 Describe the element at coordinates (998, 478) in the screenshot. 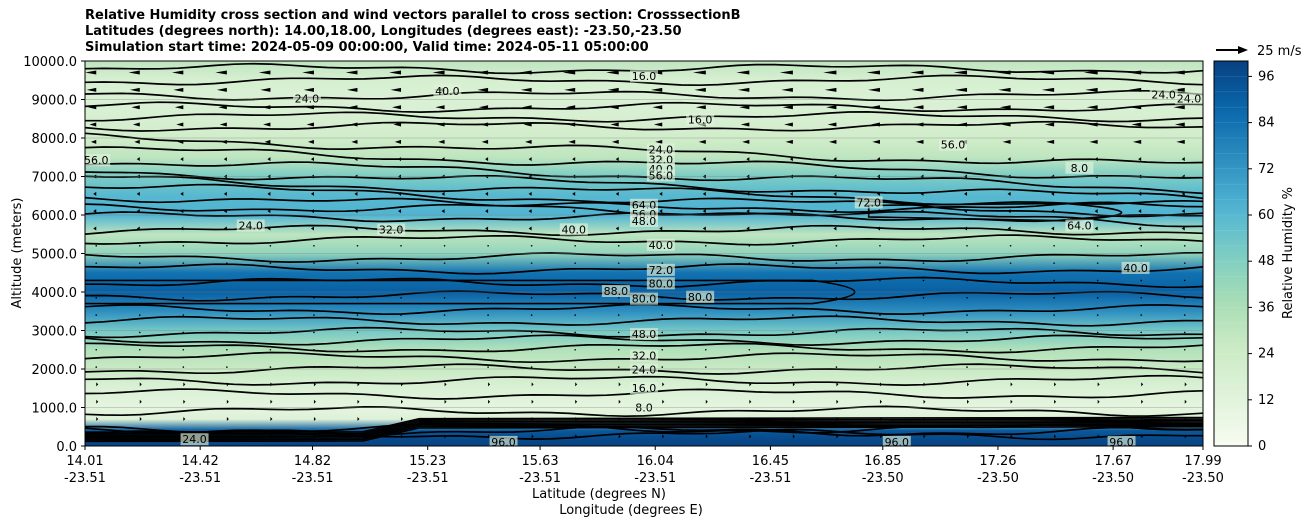

I see `x-tick-label-lon: -23.50` at that location.